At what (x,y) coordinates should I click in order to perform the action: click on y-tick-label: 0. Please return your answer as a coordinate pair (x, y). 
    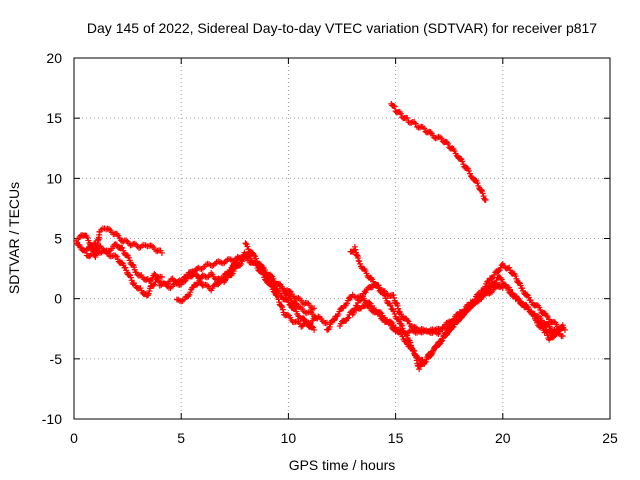
    Looking at the image, I should click on (58, 299).